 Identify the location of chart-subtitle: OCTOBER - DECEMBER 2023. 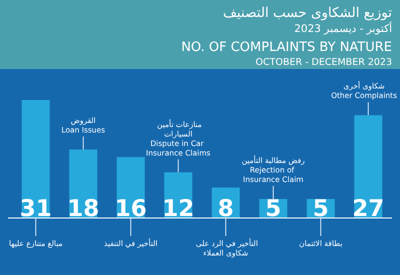
(324, 62).